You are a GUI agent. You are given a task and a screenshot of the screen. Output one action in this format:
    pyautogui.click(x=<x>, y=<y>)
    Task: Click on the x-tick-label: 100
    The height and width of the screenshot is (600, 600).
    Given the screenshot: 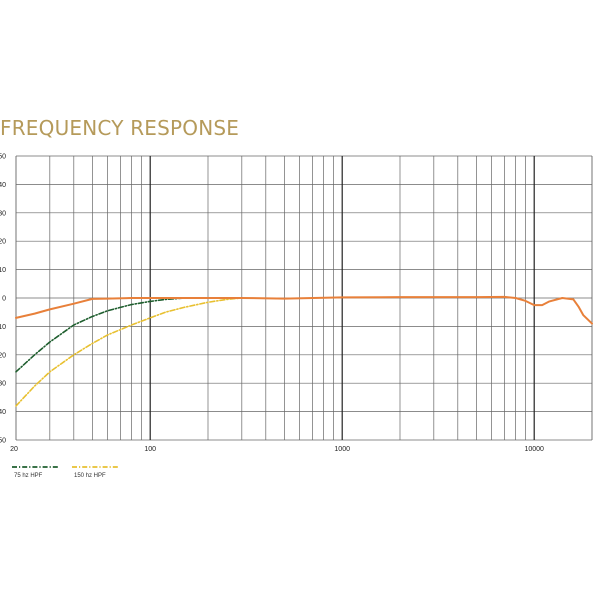 What is the action you would take?
    pyautogui.click(x=150, y=449)
    